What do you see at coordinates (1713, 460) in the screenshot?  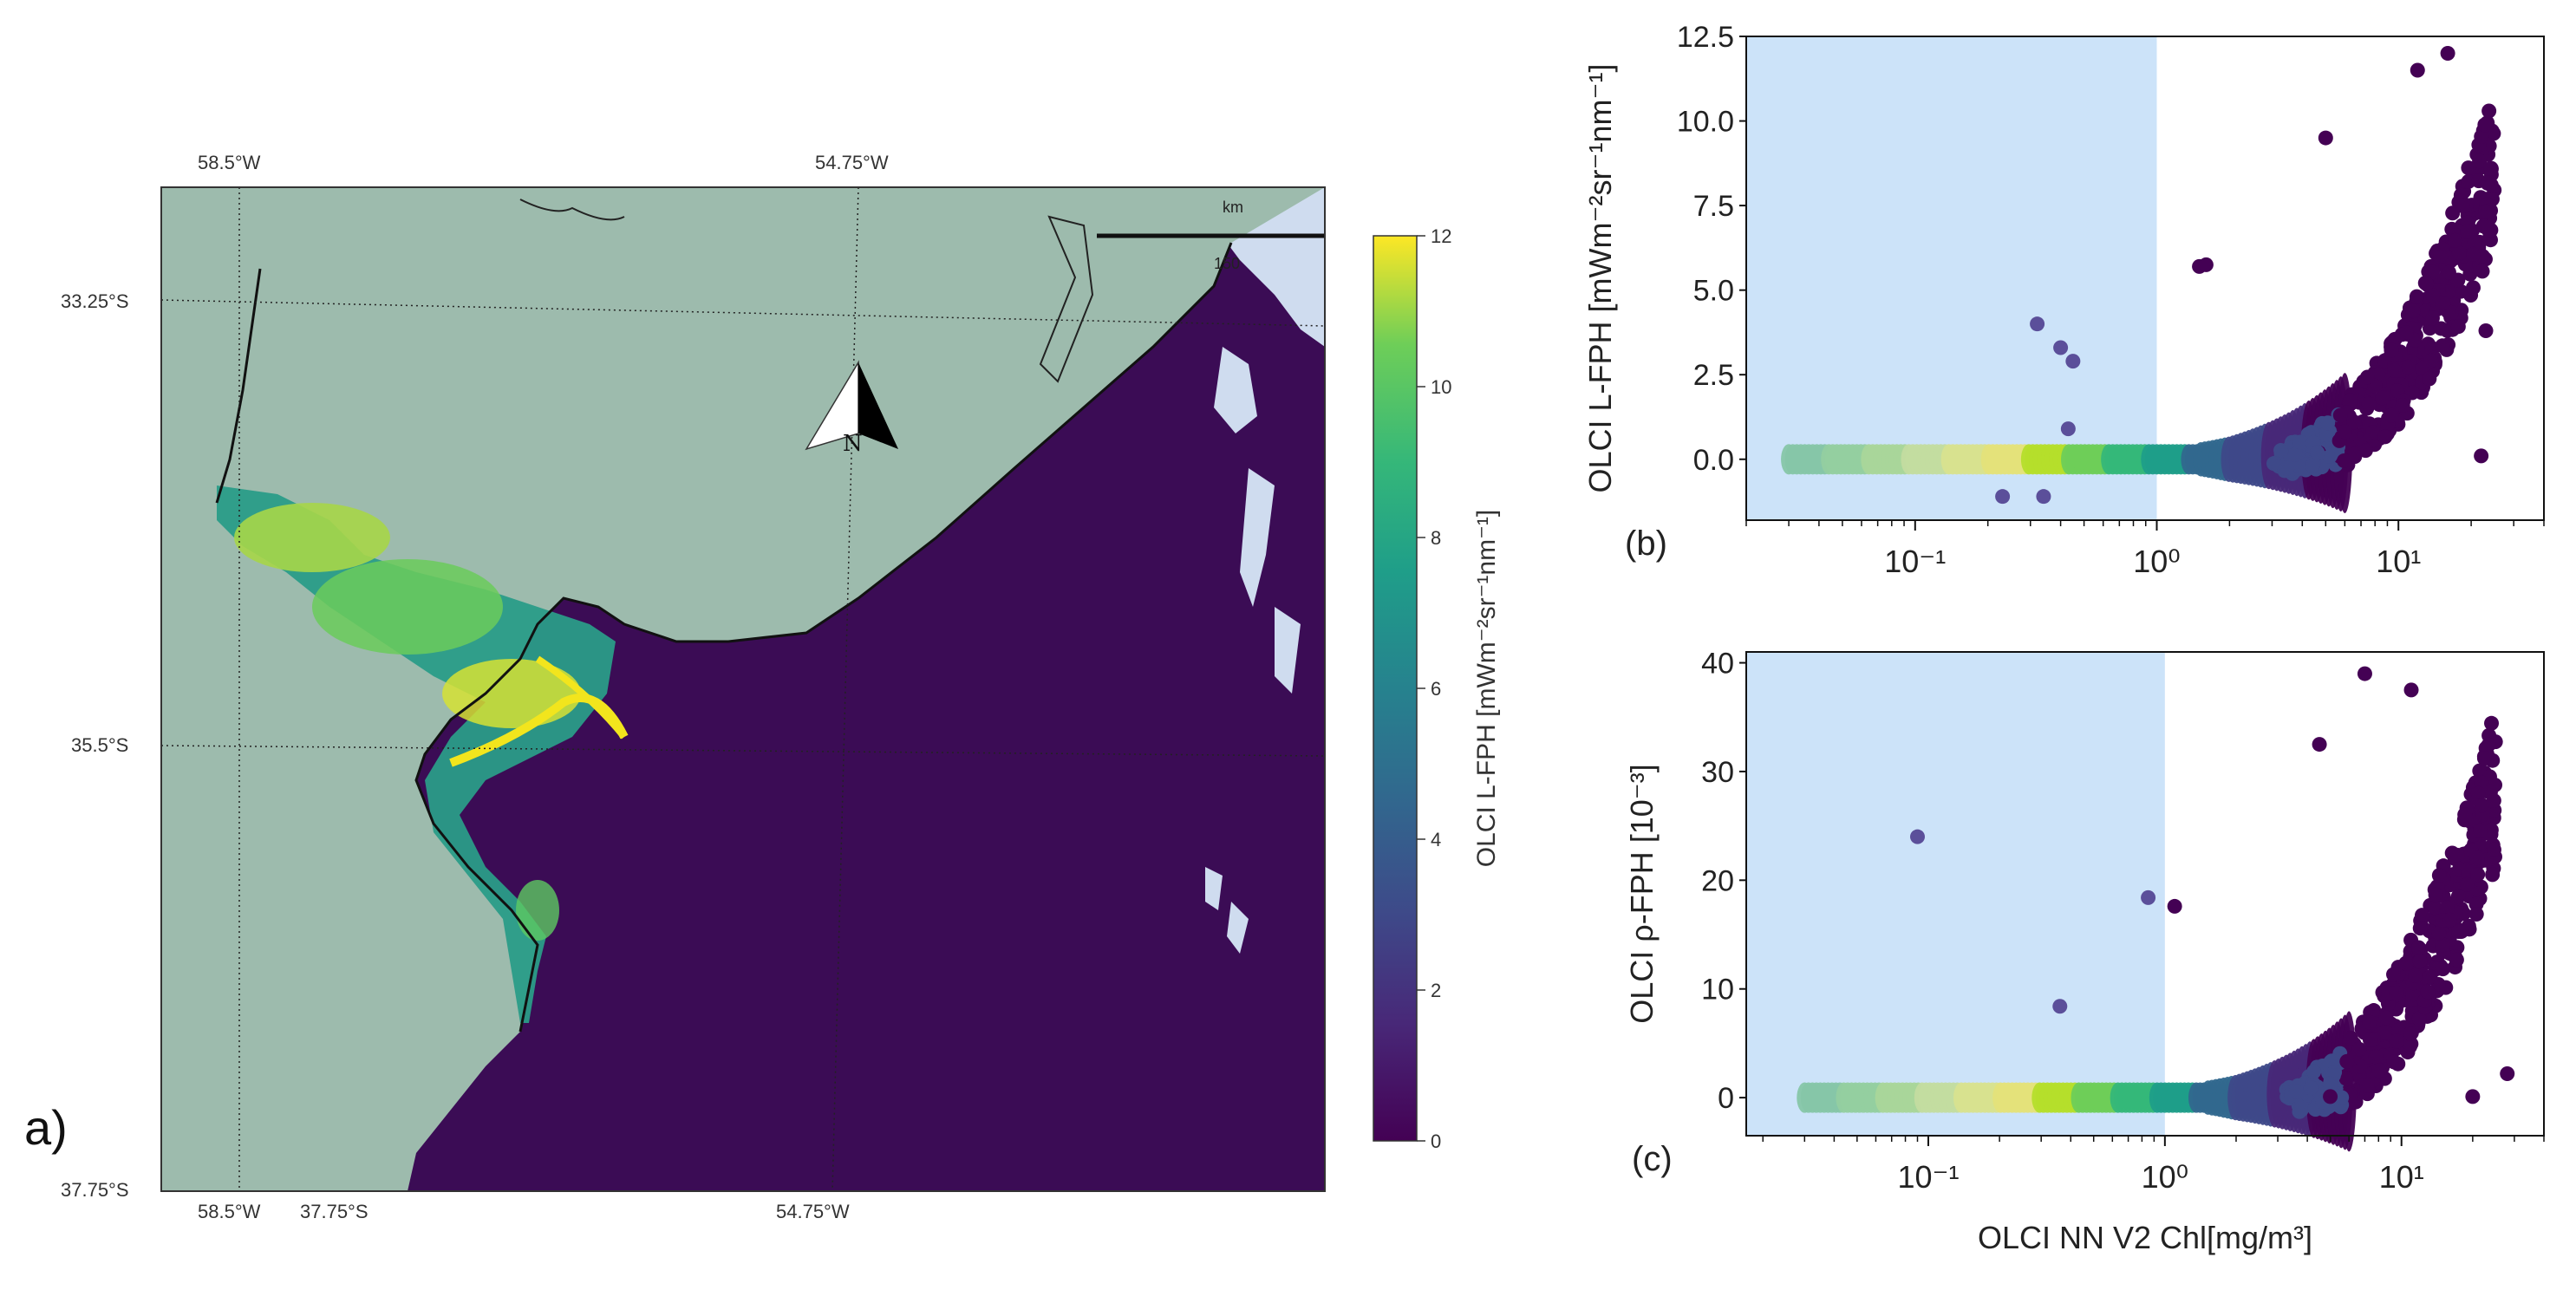 I see `y-tick-label: 0.0` at bounding box center [1713, 460].